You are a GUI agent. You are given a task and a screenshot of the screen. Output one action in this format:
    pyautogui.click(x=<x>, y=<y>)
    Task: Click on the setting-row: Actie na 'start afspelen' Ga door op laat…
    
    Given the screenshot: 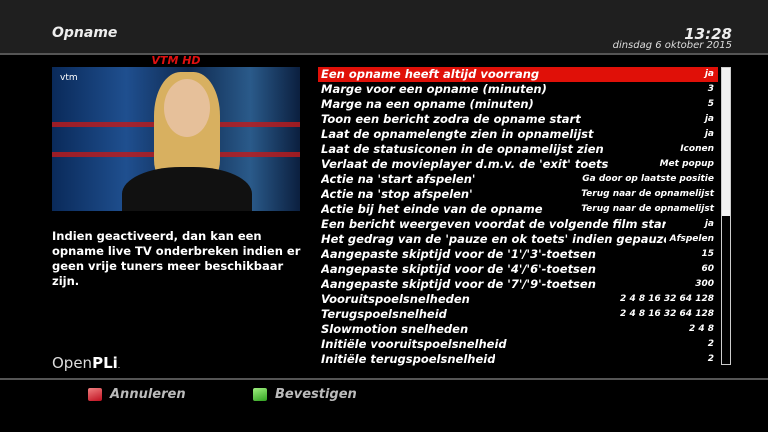 What is the action you would take?
    pyautogui.click(x=518, y=179)
    